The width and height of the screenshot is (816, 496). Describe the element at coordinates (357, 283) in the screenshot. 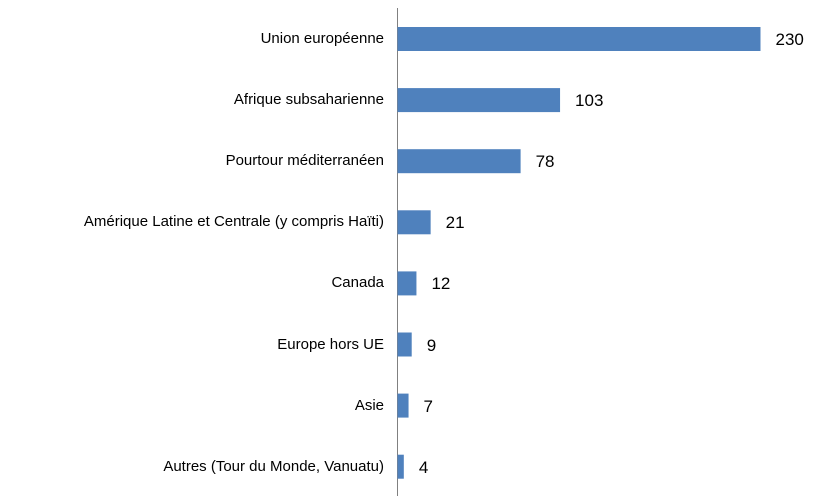

I see `category-label: Canada` at that location.